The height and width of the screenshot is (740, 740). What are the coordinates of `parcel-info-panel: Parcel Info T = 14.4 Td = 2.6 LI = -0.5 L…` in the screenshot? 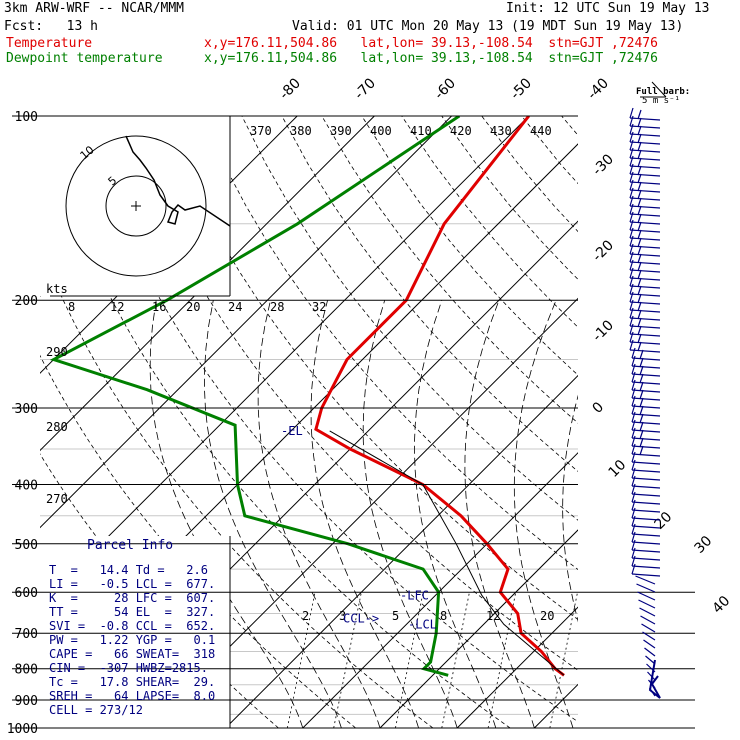 It's located at (134, 632).